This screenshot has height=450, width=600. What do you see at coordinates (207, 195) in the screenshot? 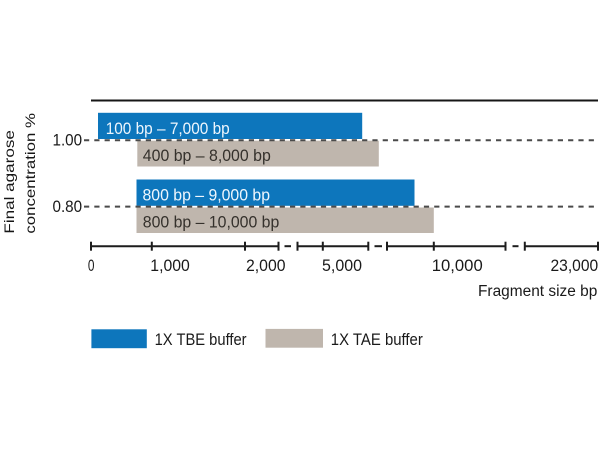
I see `svg-text: 800 bp – 9,000 bp` at bounding box center [207, 195].